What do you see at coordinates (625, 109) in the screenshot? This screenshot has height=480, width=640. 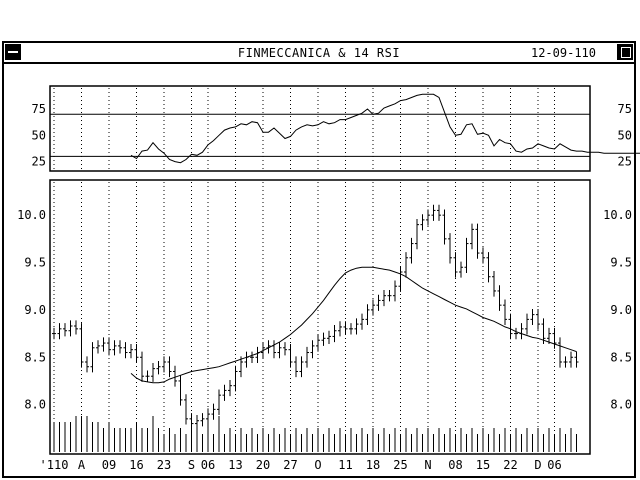 I see `rsi-ytick-right: 75` at bounding box center [625, 109].